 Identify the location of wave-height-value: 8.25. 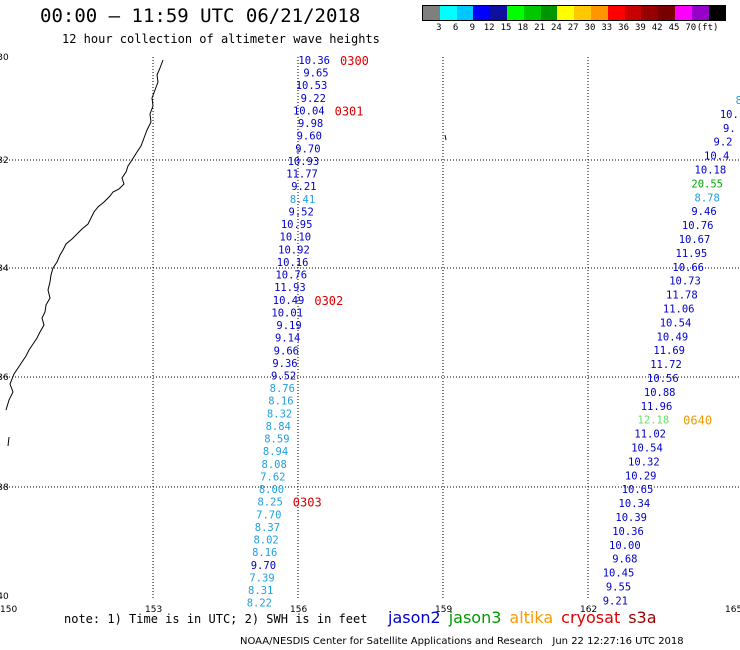
(269, 503).